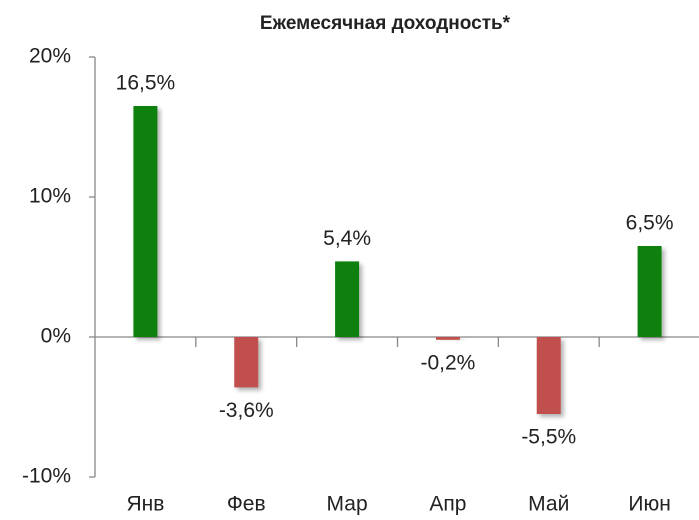  I want to click on y-tick-label: 20%, so click(50, 56).